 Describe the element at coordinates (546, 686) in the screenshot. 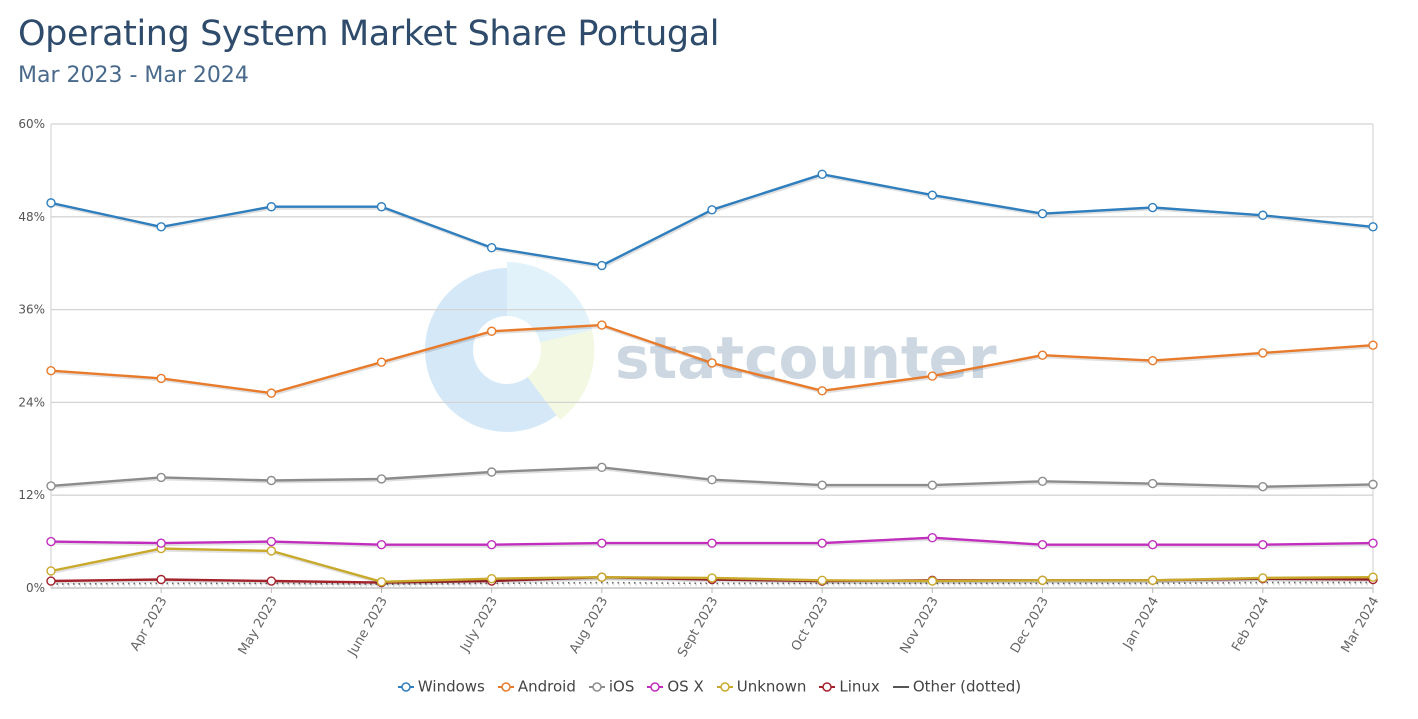

I see `legend-label: Android` at that location.